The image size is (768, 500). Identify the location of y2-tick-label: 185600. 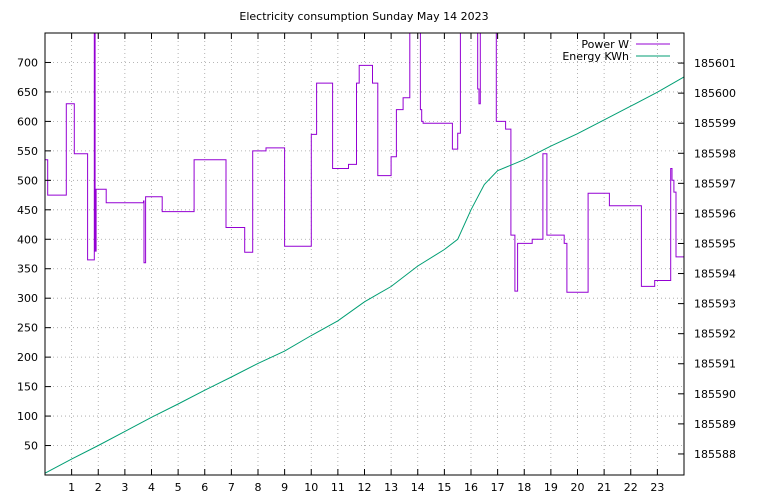
(715, 93).